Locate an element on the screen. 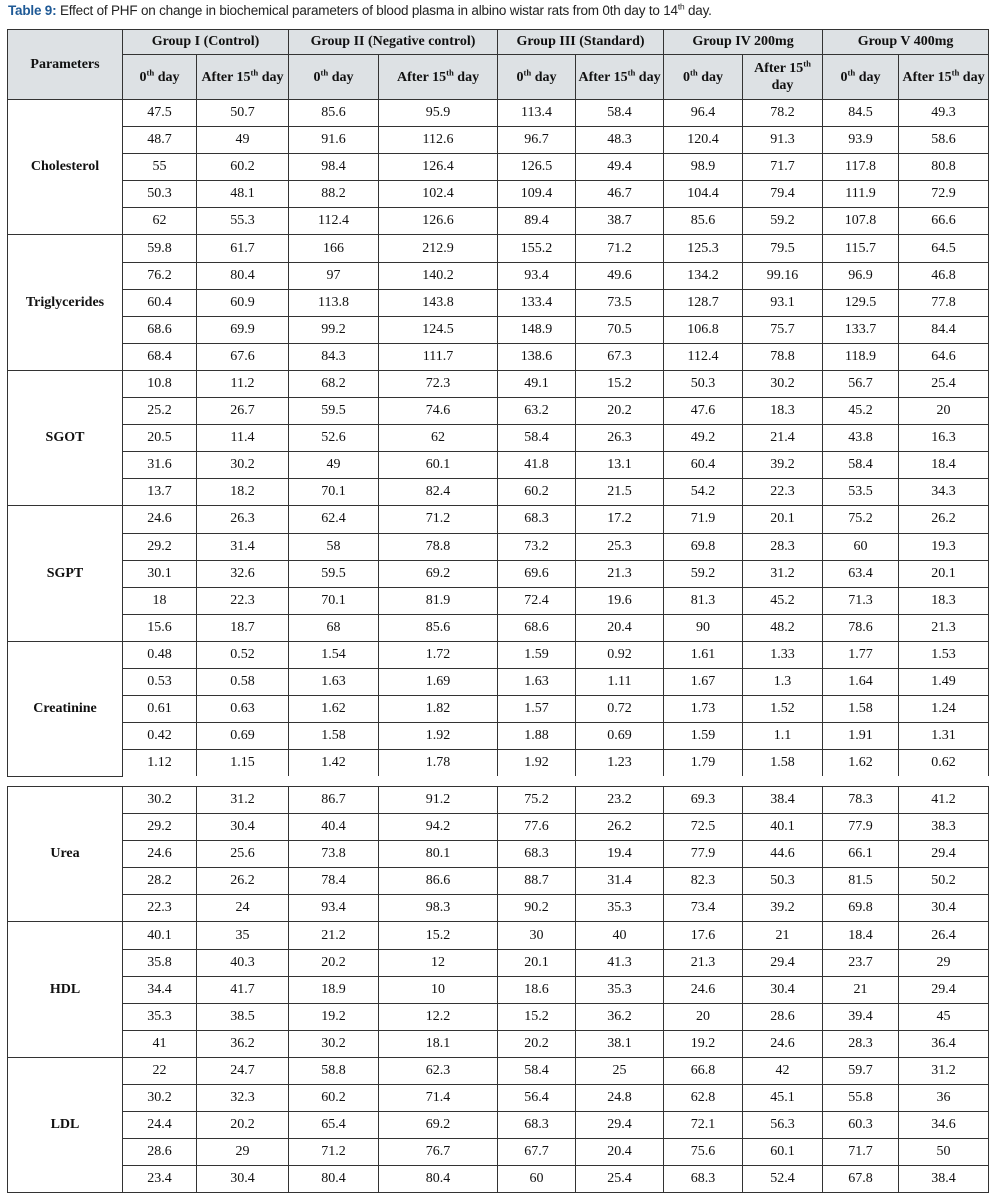 This screenshot has height=1196, width=994. table-cell: 18.7 is located at coordinates (242, 627).